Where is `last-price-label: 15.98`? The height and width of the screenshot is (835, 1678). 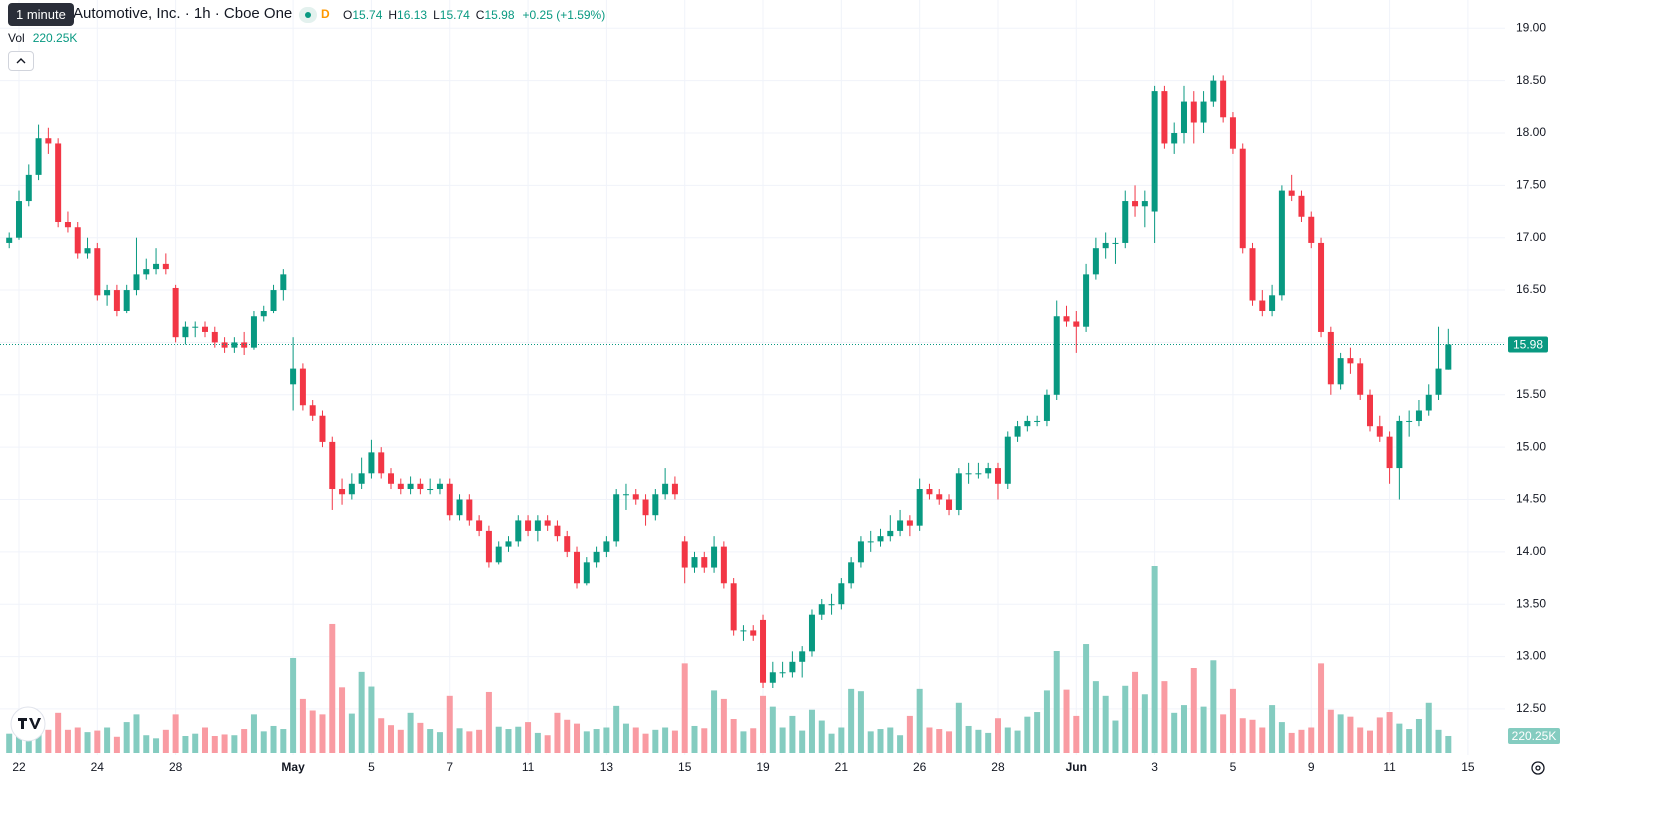
last-price-label: 15.98 is located at coordinates (1528, 345).